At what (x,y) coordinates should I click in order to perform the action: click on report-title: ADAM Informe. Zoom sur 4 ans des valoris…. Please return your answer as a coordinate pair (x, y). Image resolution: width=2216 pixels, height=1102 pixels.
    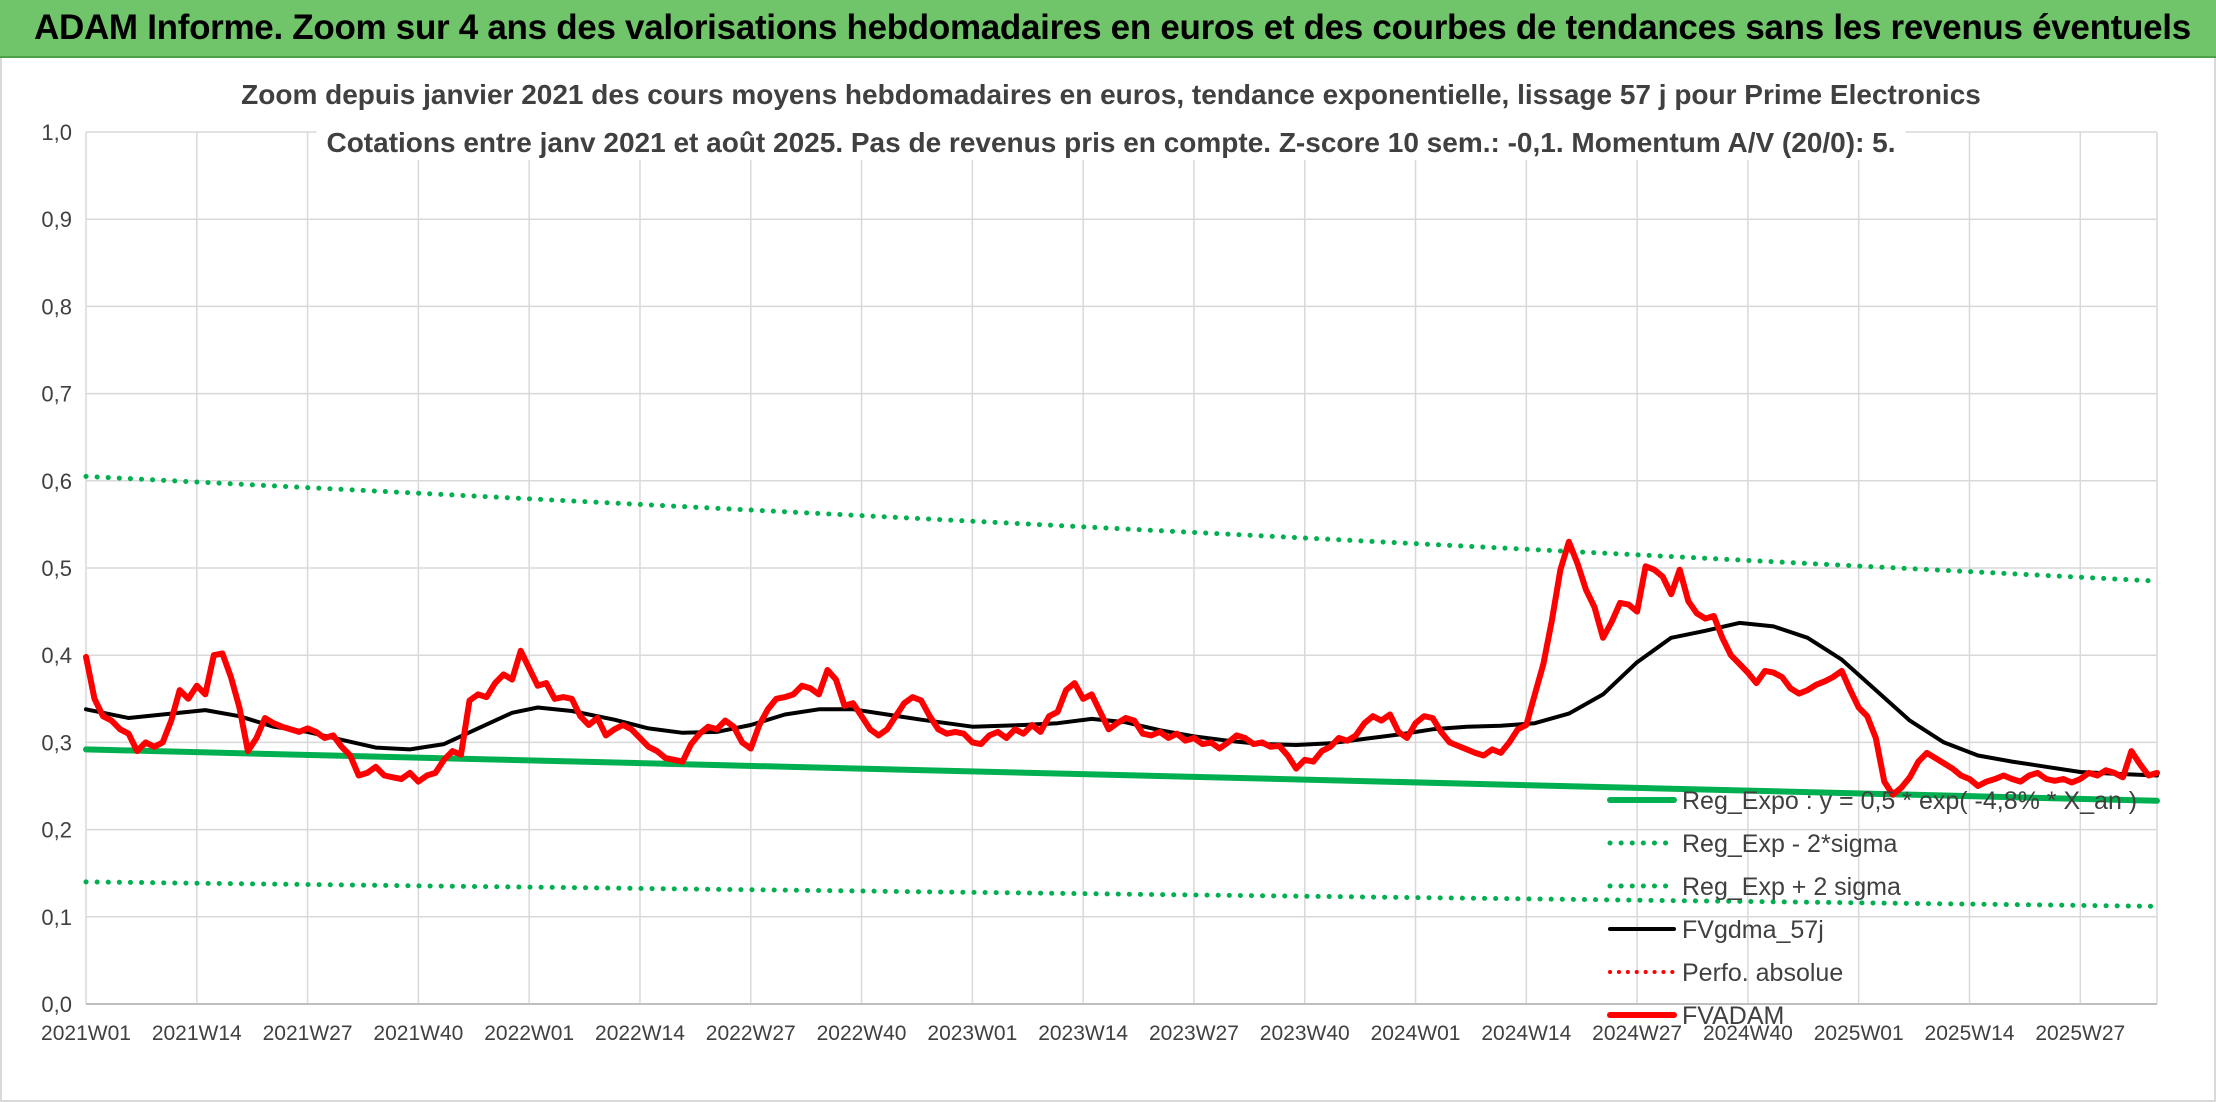
    Looking at the image, I should click on (1112, 27).